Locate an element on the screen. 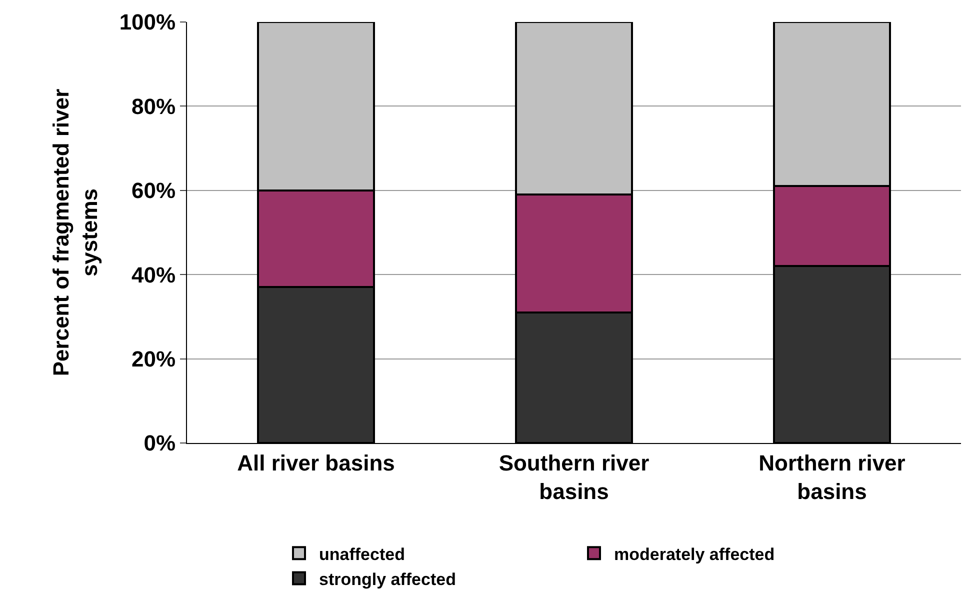  legend-label: strongly affected is located at coordinates (387, 579).